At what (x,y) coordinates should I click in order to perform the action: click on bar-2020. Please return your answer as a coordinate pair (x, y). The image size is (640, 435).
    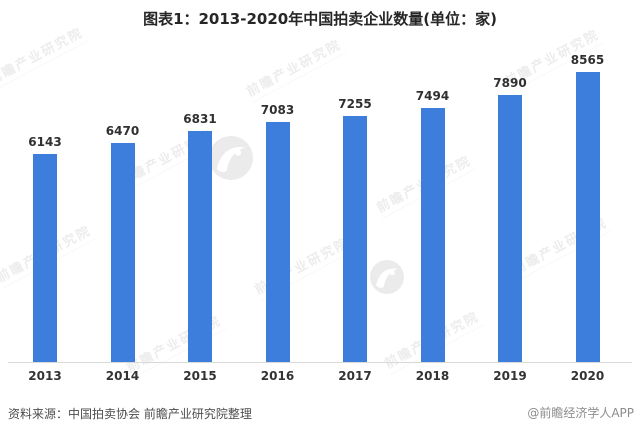
    Looking at the image, I should click on (587, 217).